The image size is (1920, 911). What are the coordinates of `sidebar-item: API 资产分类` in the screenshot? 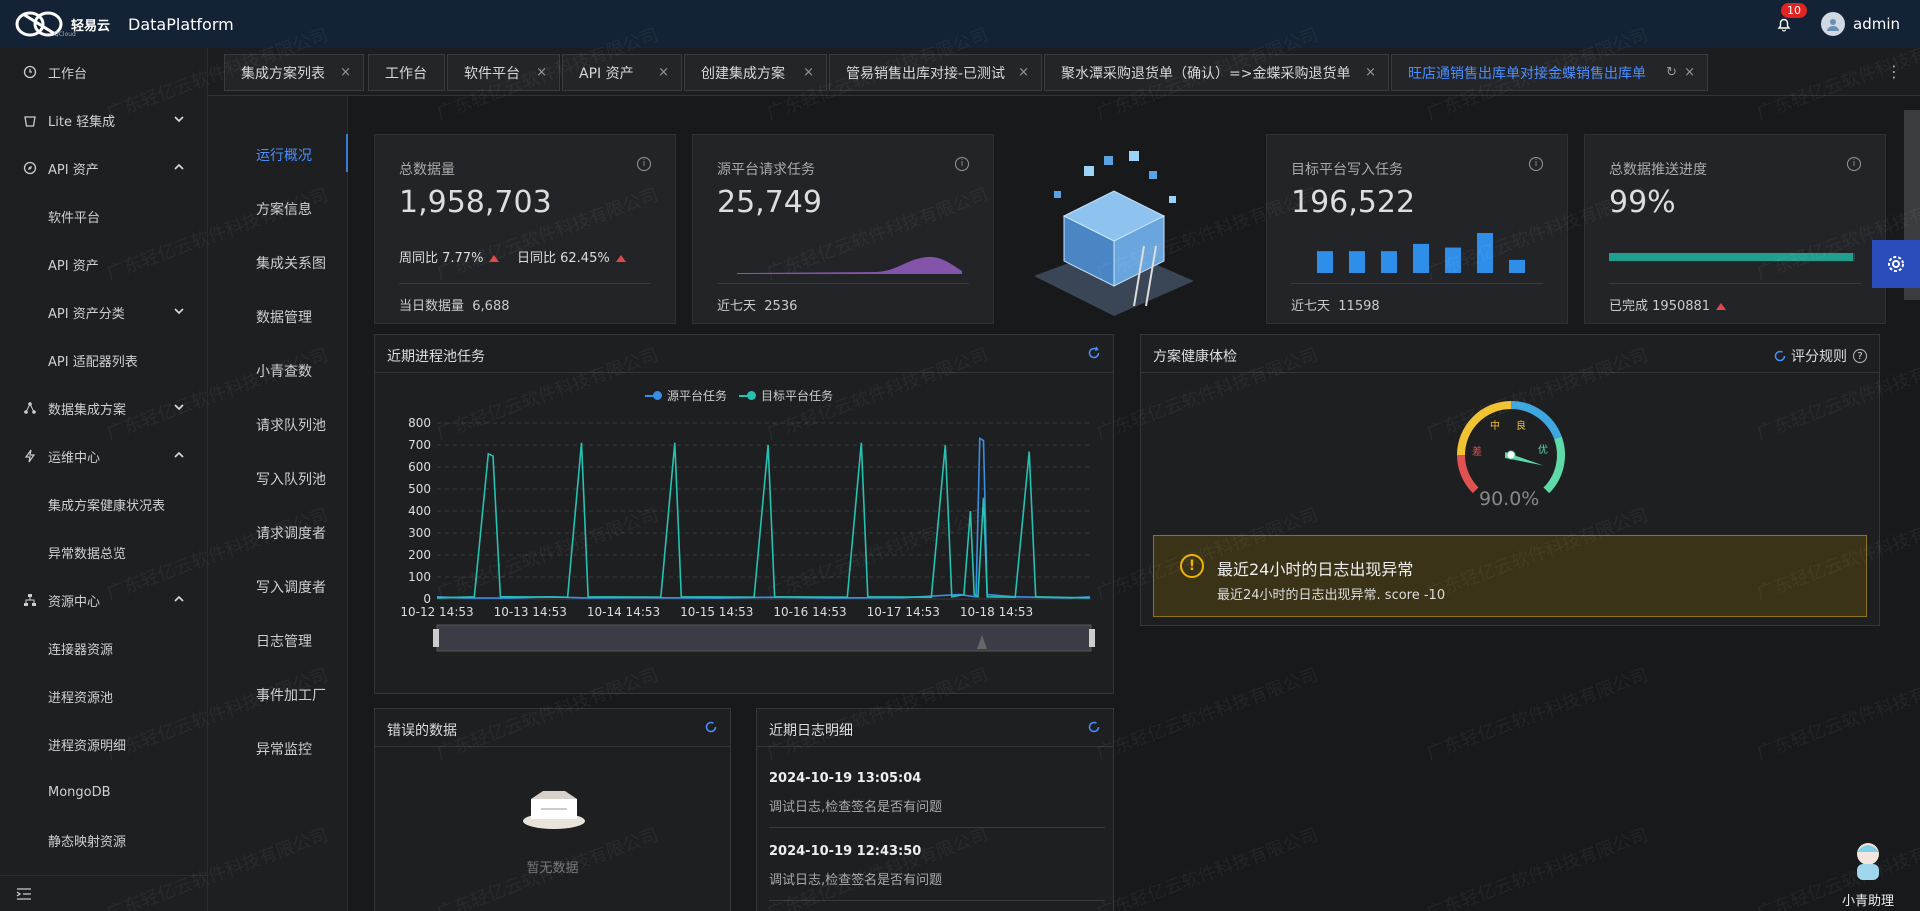 It's located at (103, 312).